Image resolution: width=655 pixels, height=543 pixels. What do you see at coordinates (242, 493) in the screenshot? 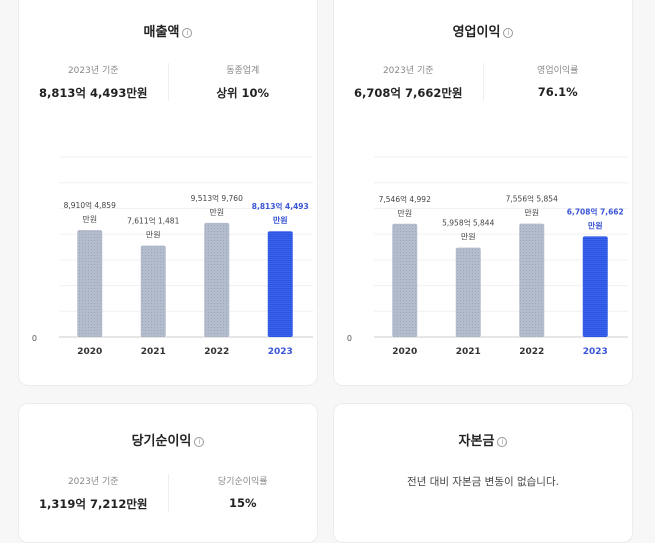
I see `net-margin-stat: 당기순이익률 15%` at bounding box center [242, 493].